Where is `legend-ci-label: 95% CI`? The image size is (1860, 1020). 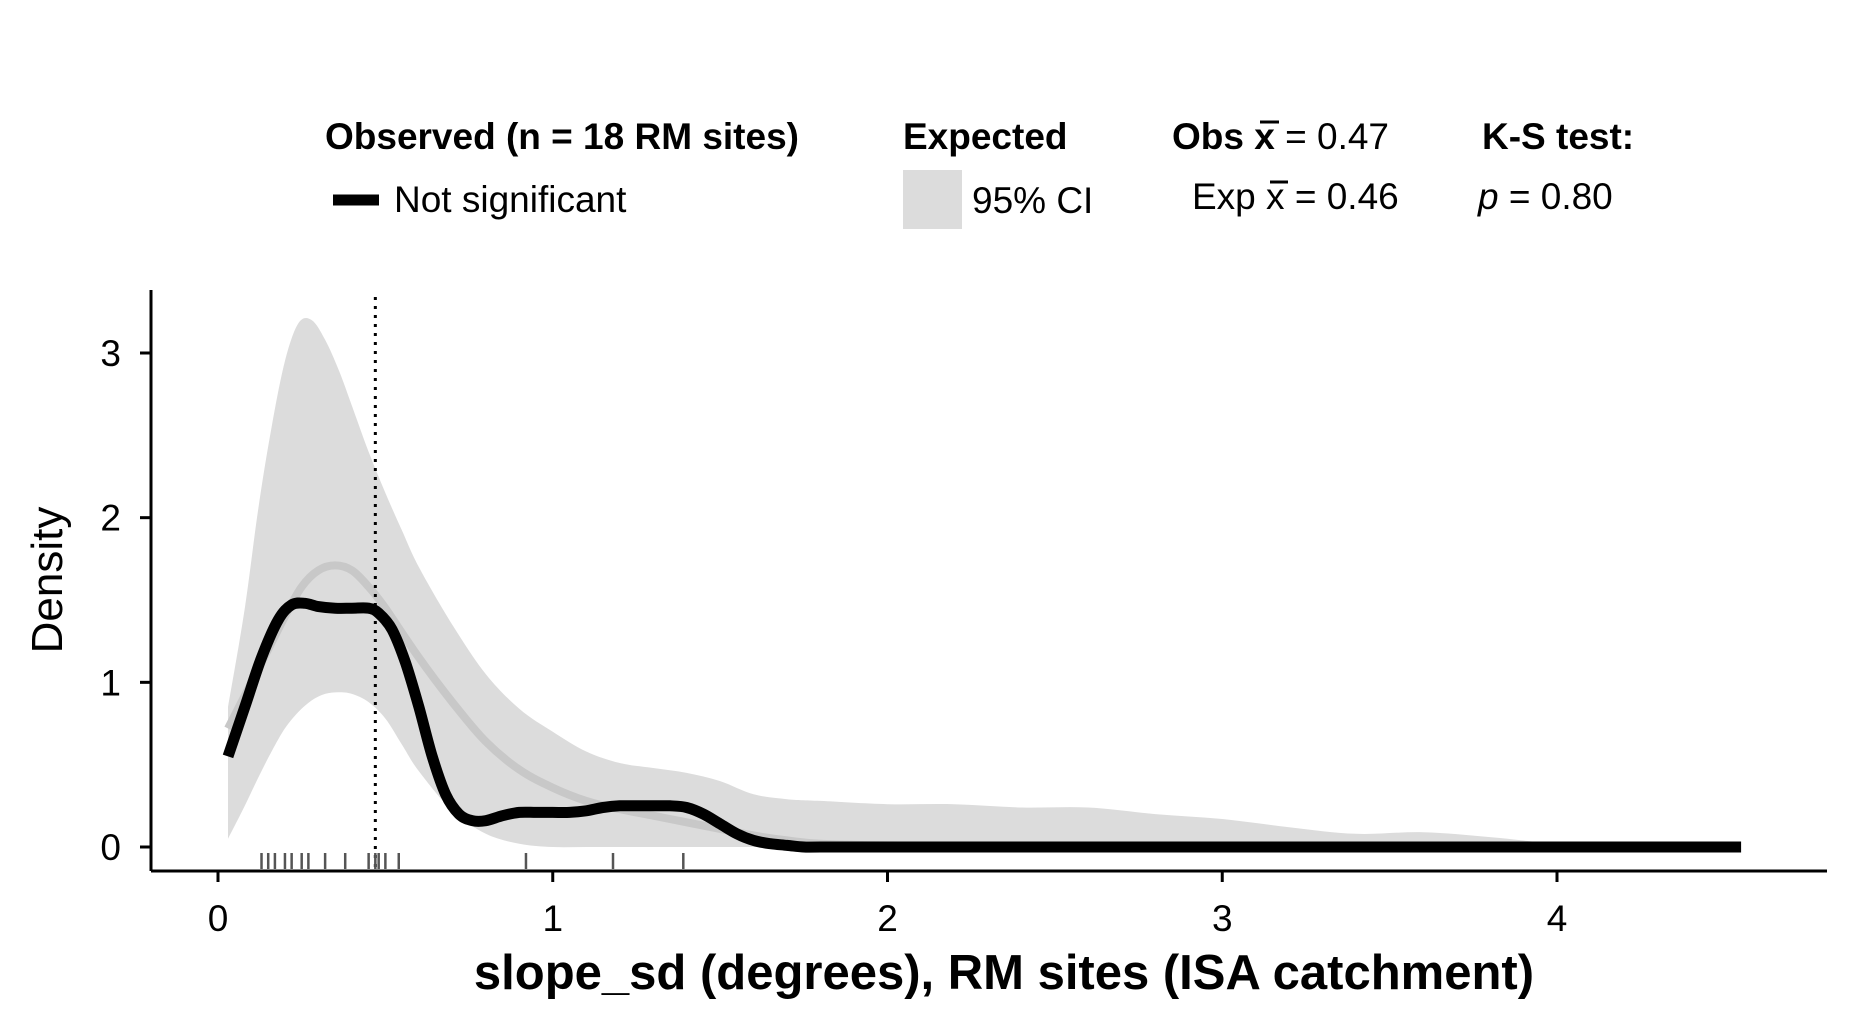 legend-ci-label: 95% CI is located at coordinates (1032, 200).